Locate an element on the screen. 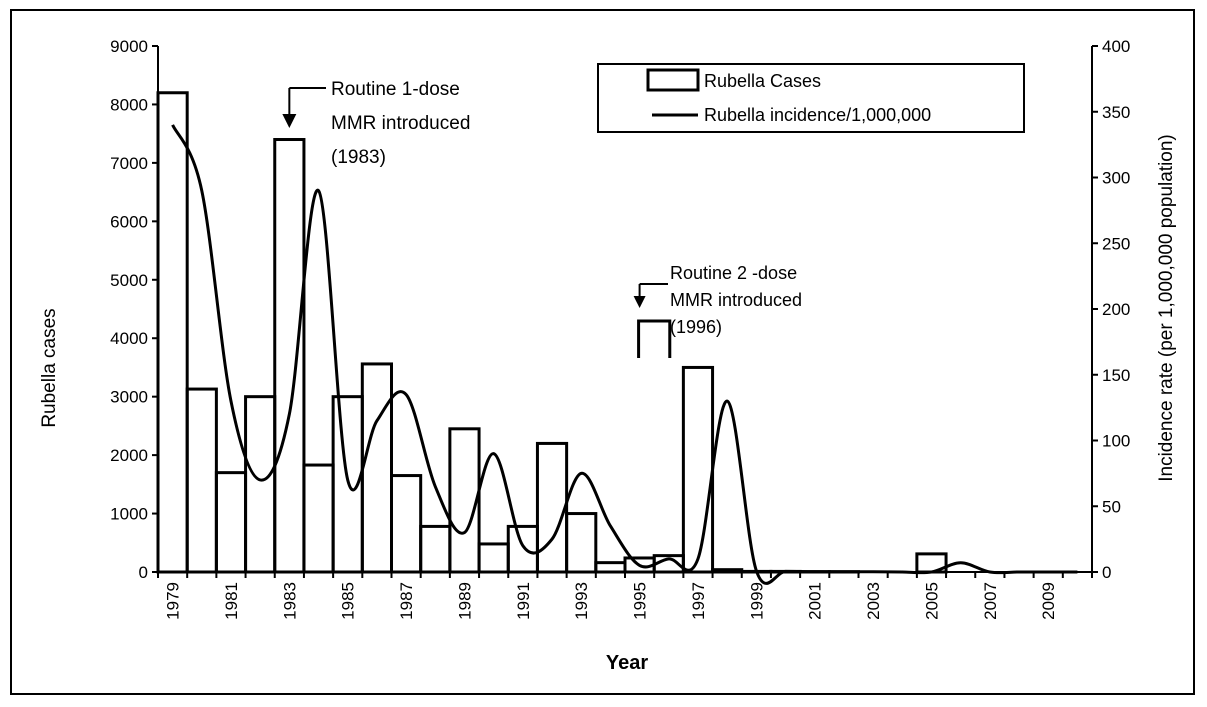  y-axis-title: Rubella cases is located at coordinates (49, 367).